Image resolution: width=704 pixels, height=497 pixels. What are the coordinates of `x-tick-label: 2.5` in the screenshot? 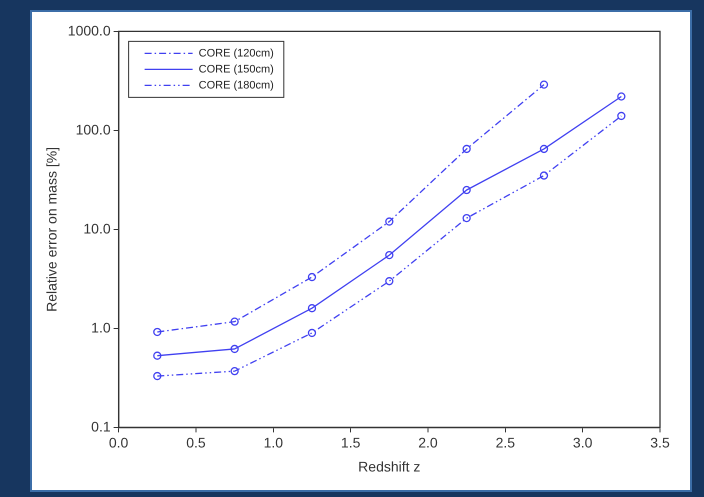 It's located at (506, 442).